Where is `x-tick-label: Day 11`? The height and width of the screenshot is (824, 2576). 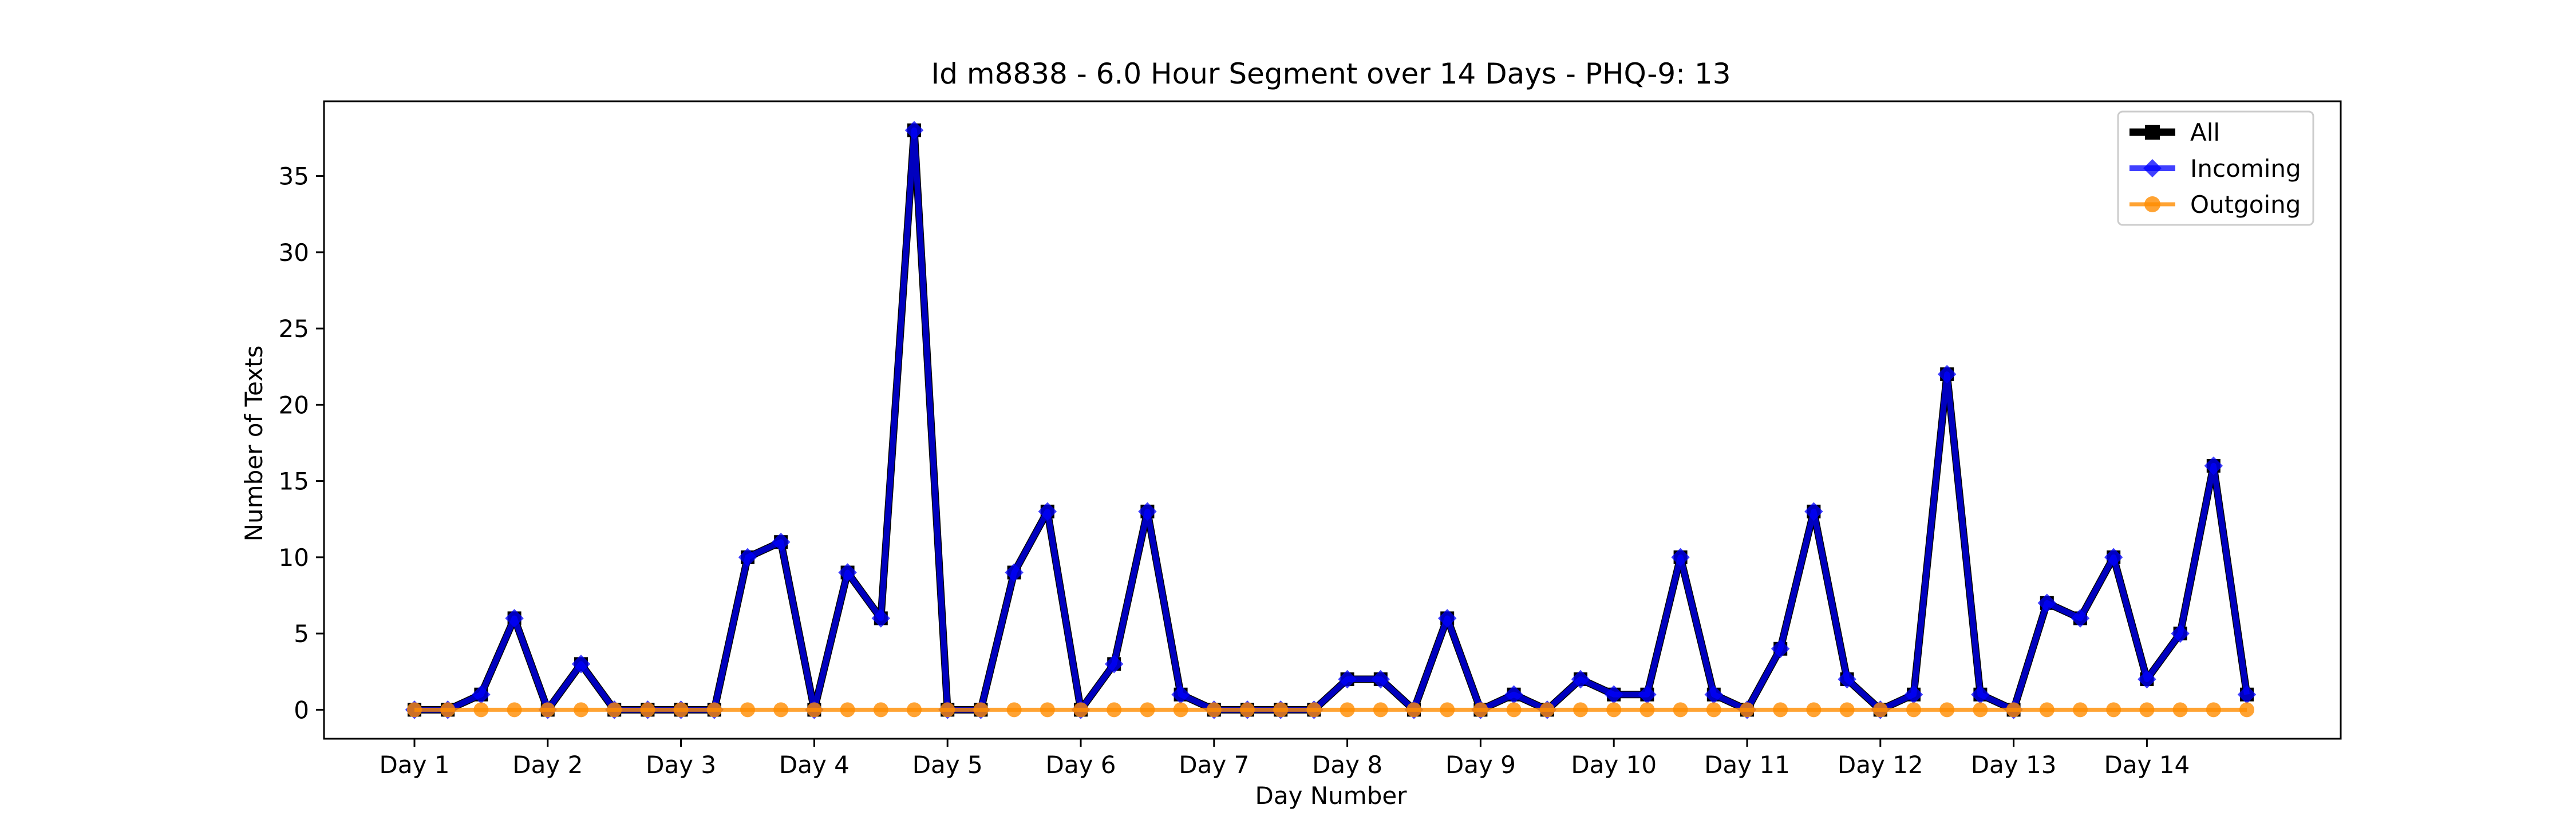 x-tick-label: Day 11 is located at coordinates (1747, 765).